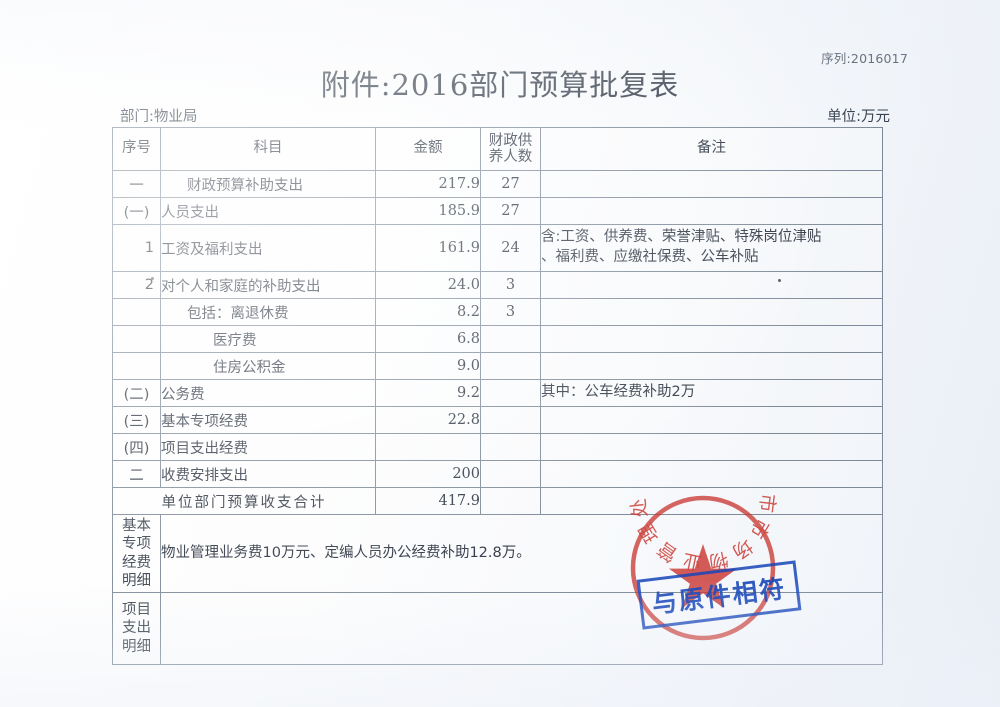 The height and width of the screenshot is (707, 1000). Describe the element at coordinates (268, 420) in the screenshot. I see `cell-item: 基本专项经费` at that location.